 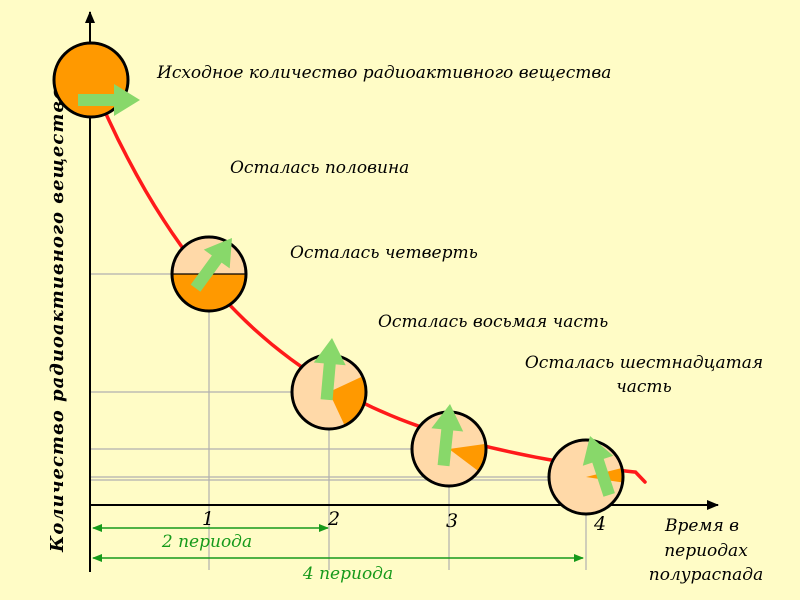 I want to click on remaining-portion-half, so click(x=209, y=292).